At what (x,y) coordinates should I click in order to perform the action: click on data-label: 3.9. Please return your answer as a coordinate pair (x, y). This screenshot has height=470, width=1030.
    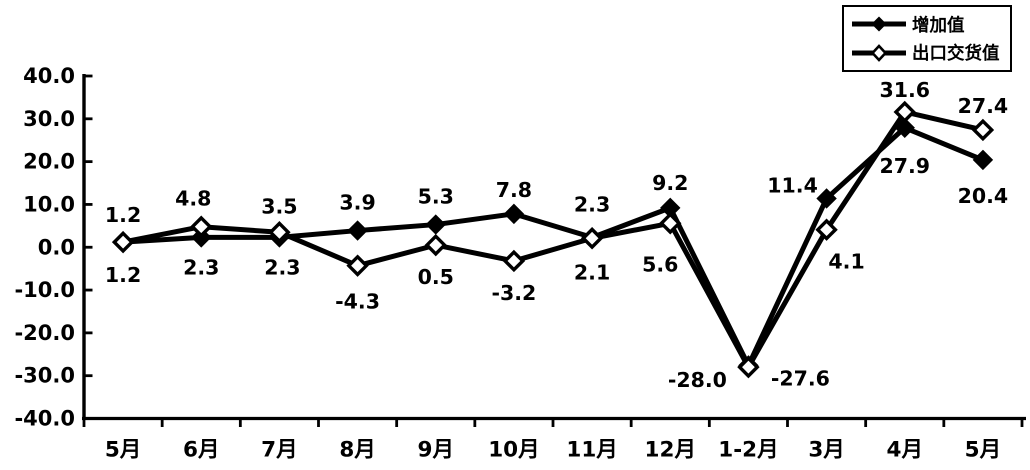
    Looking at the image, I should click on (357, 203).